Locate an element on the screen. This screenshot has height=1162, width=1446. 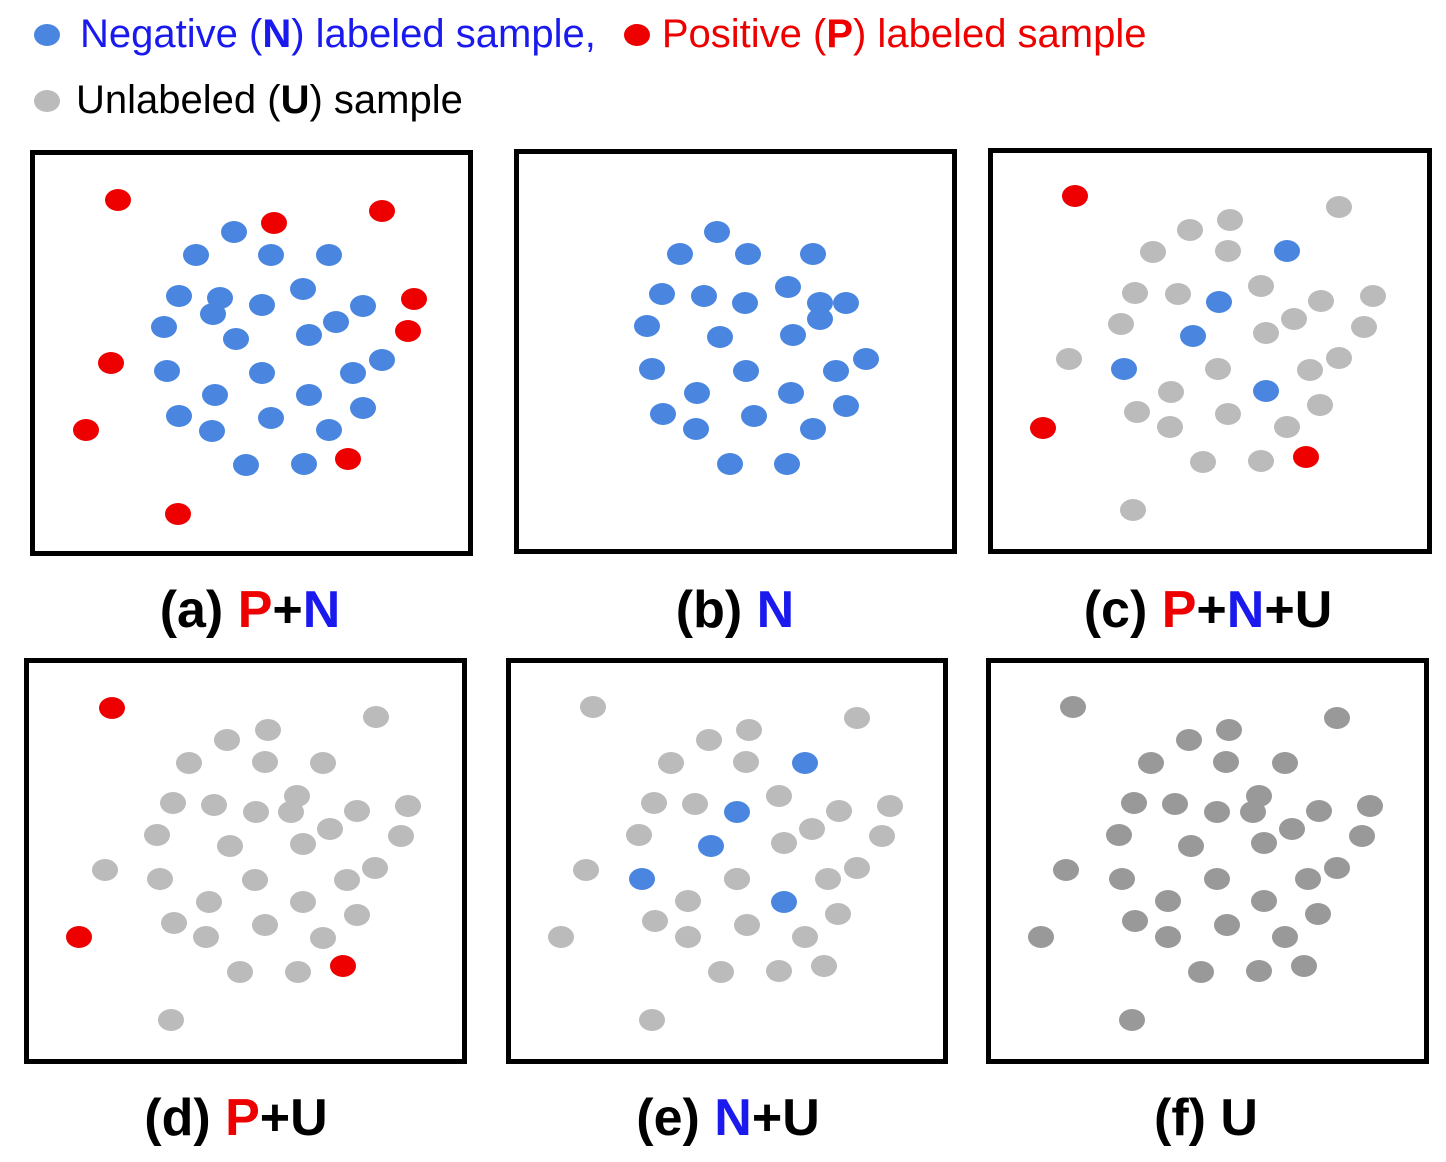
caption-d: (d) P+U is located at coordinates (235, 1118).